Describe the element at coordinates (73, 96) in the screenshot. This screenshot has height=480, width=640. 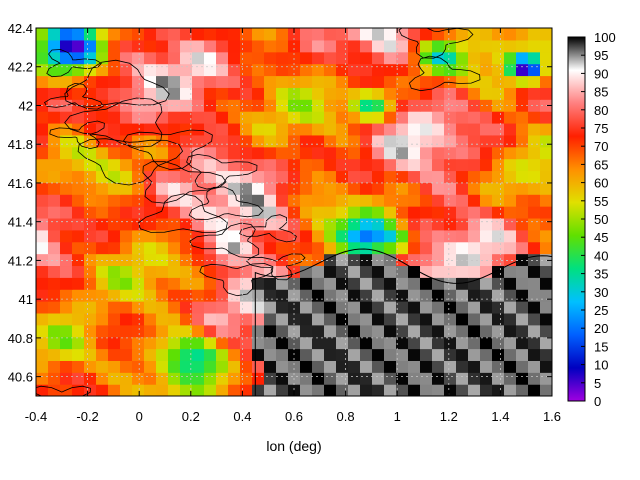
I see `contour-line` at that location.